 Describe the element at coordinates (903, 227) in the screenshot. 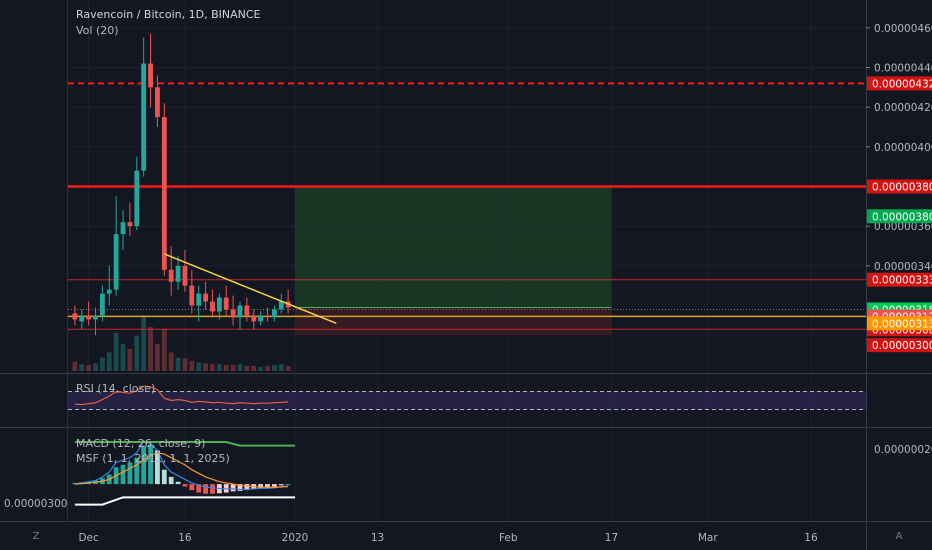

I see `price-tick-label: 0.00000360` at that location.